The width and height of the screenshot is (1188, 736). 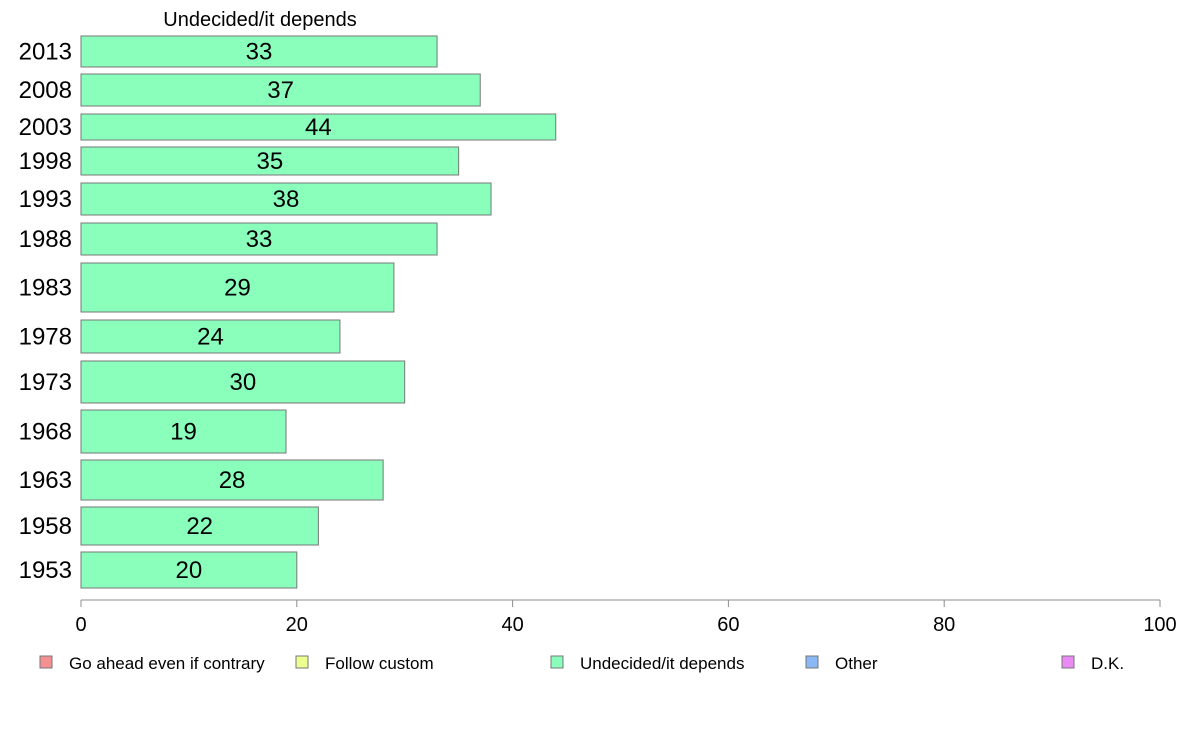 What do you see at coordinates (944, 625) in the screenshot?
I see `x-tick-label: 80` at bounding box center [944, 625].